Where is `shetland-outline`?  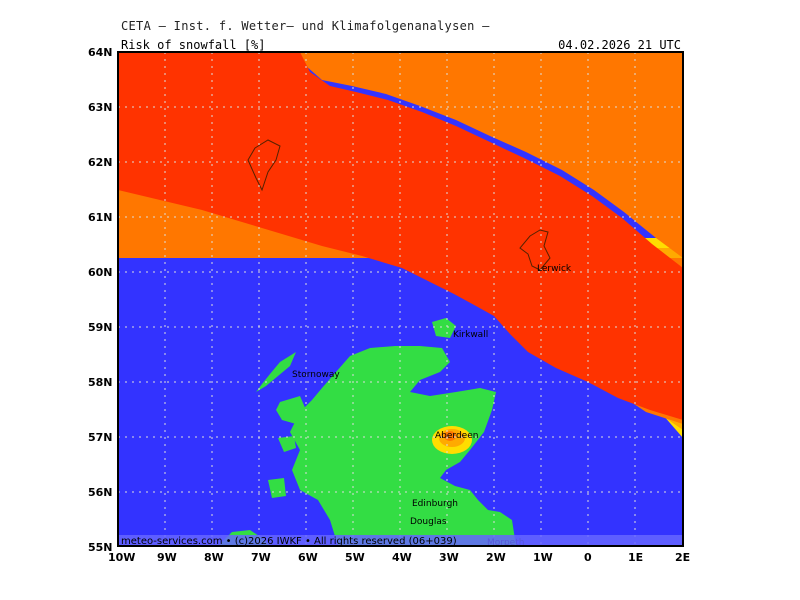
shetland-outline is located at coordinates (535, 250).